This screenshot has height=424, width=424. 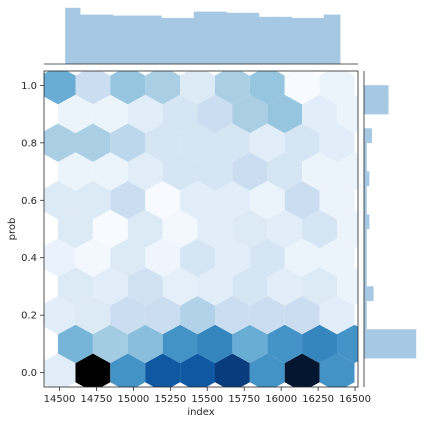 What do you see at coordinates (318, 399) in the screenshot?
I see `x-tick-label: 16250` at bounding box center [318, 399].